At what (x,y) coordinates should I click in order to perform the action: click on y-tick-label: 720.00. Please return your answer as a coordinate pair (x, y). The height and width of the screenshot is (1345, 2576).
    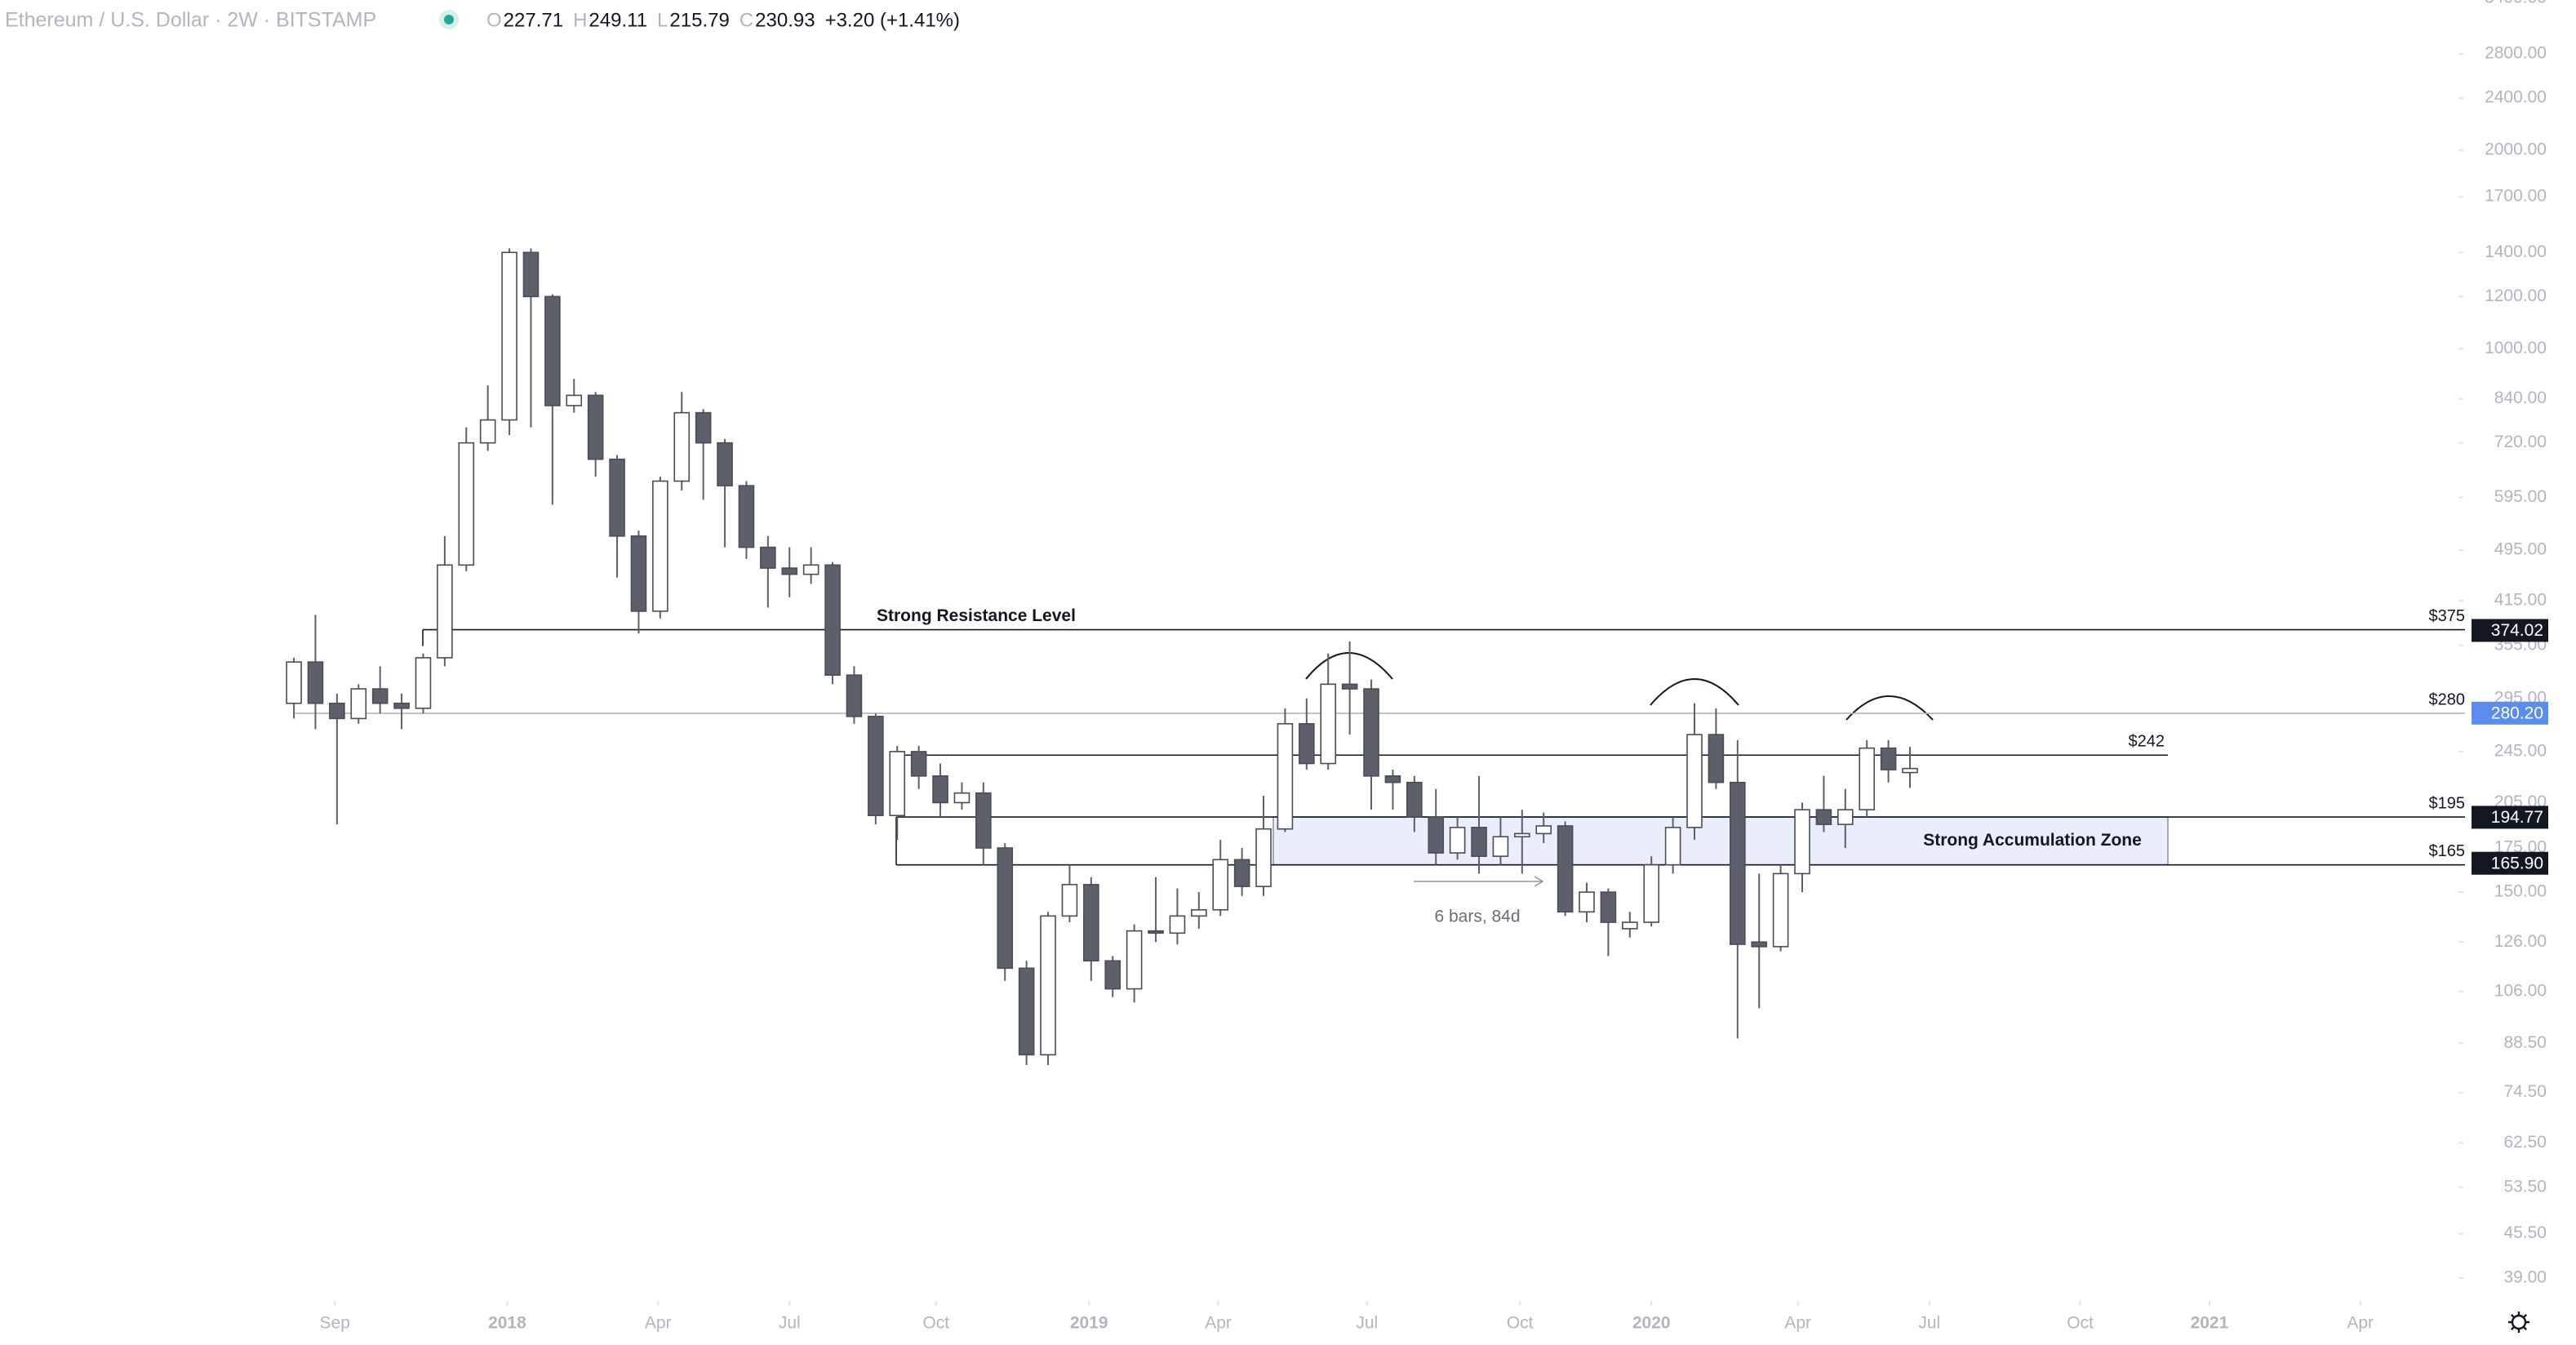
    Looking at the image, I should click on (2520, 442).